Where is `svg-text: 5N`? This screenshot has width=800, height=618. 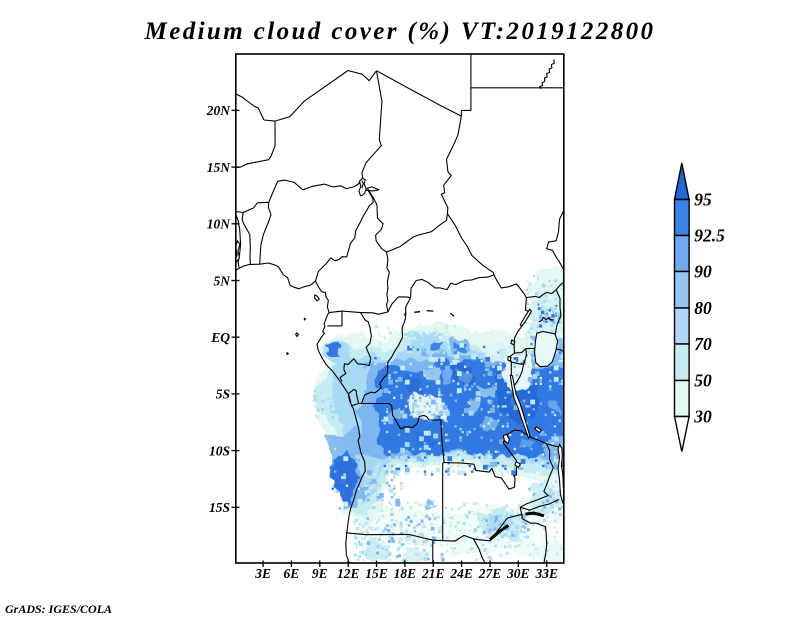
svg-text: 5N is located at coordinates (223, 280).